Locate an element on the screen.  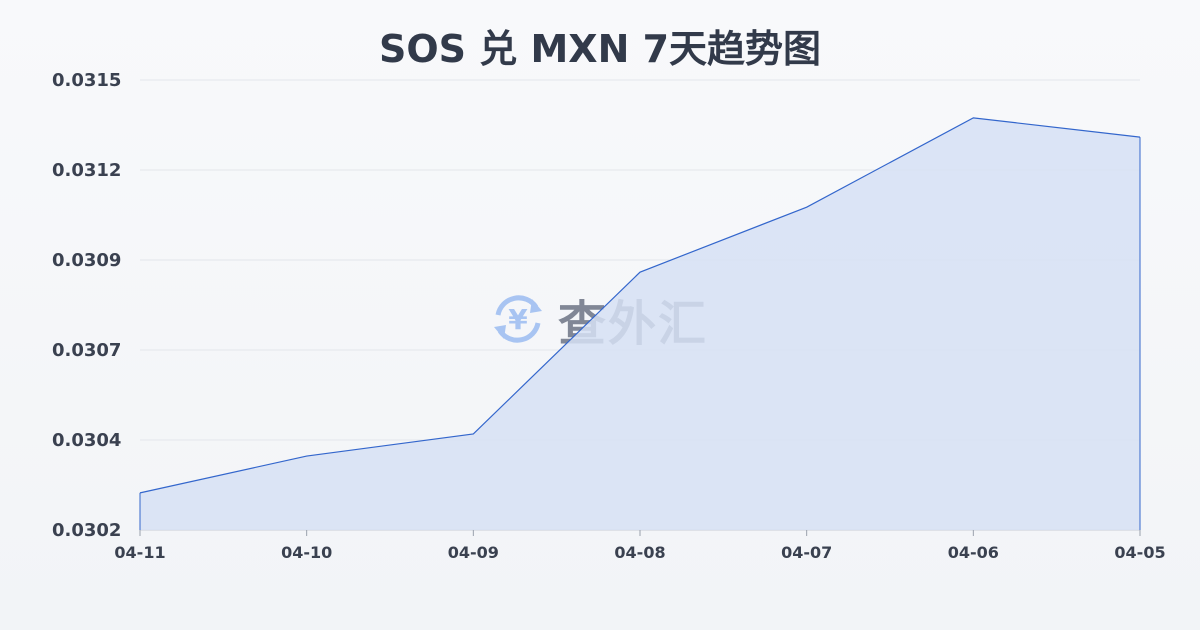
x-tick-label: 04-07 is located at coordinates (806, 552).